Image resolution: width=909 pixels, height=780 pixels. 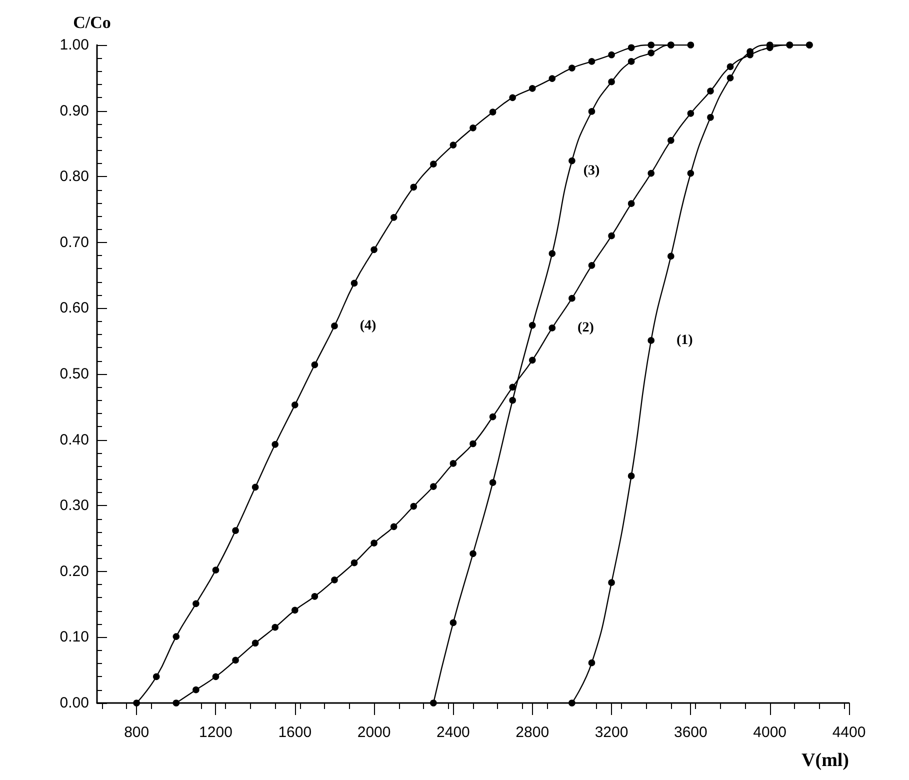 I want to click on x-tick-label: 2000, so click(x=374, y=732).